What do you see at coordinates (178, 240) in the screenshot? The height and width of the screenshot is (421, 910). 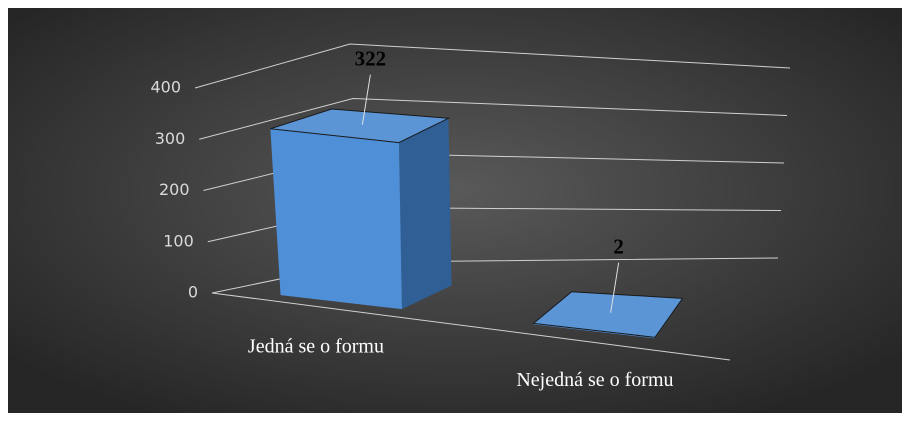 I see `y-tick-label: 100` at bounding box center [178, 240].